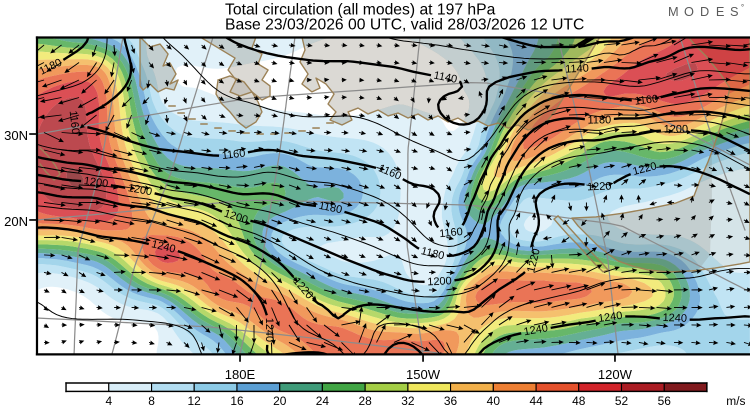  Describe the element at coordinates (622, 401) in the screenshot. I see `svg-text: 52` at that location.